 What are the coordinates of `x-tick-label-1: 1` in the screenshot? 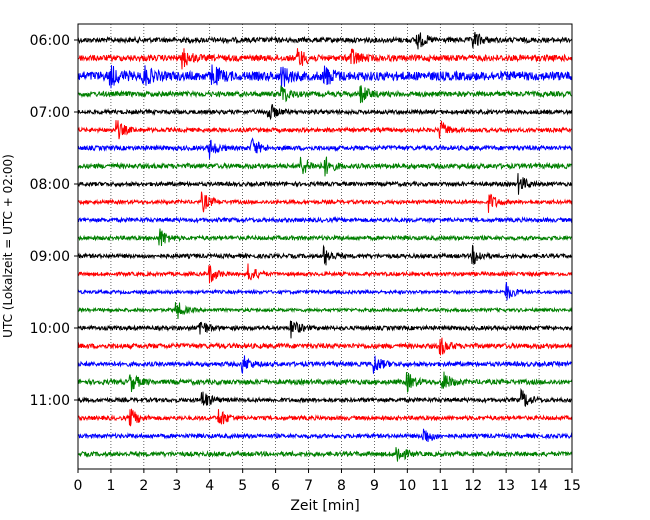 It's located at (110, 486).